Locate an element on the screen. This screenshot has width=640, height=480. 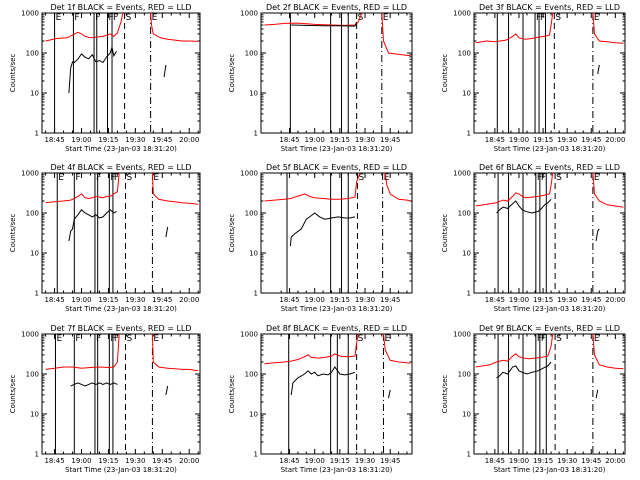
panel-title: Det 8f BLACK = Events, RED = LLD is located at coordinates (336, 328).